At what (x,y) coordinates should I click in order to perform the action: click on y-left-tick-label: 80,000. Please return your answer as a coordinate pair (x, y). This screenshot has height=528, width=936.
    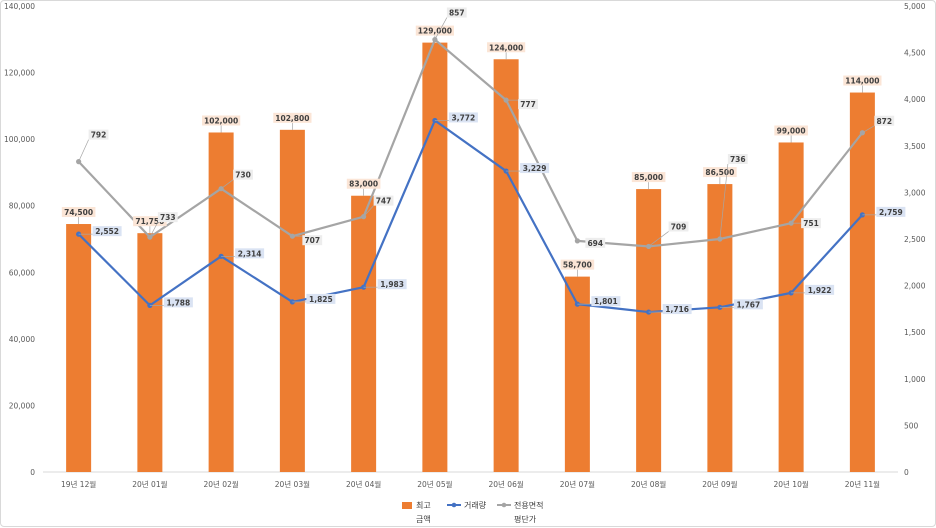
    Looking at the image, I should click on (22, 206).